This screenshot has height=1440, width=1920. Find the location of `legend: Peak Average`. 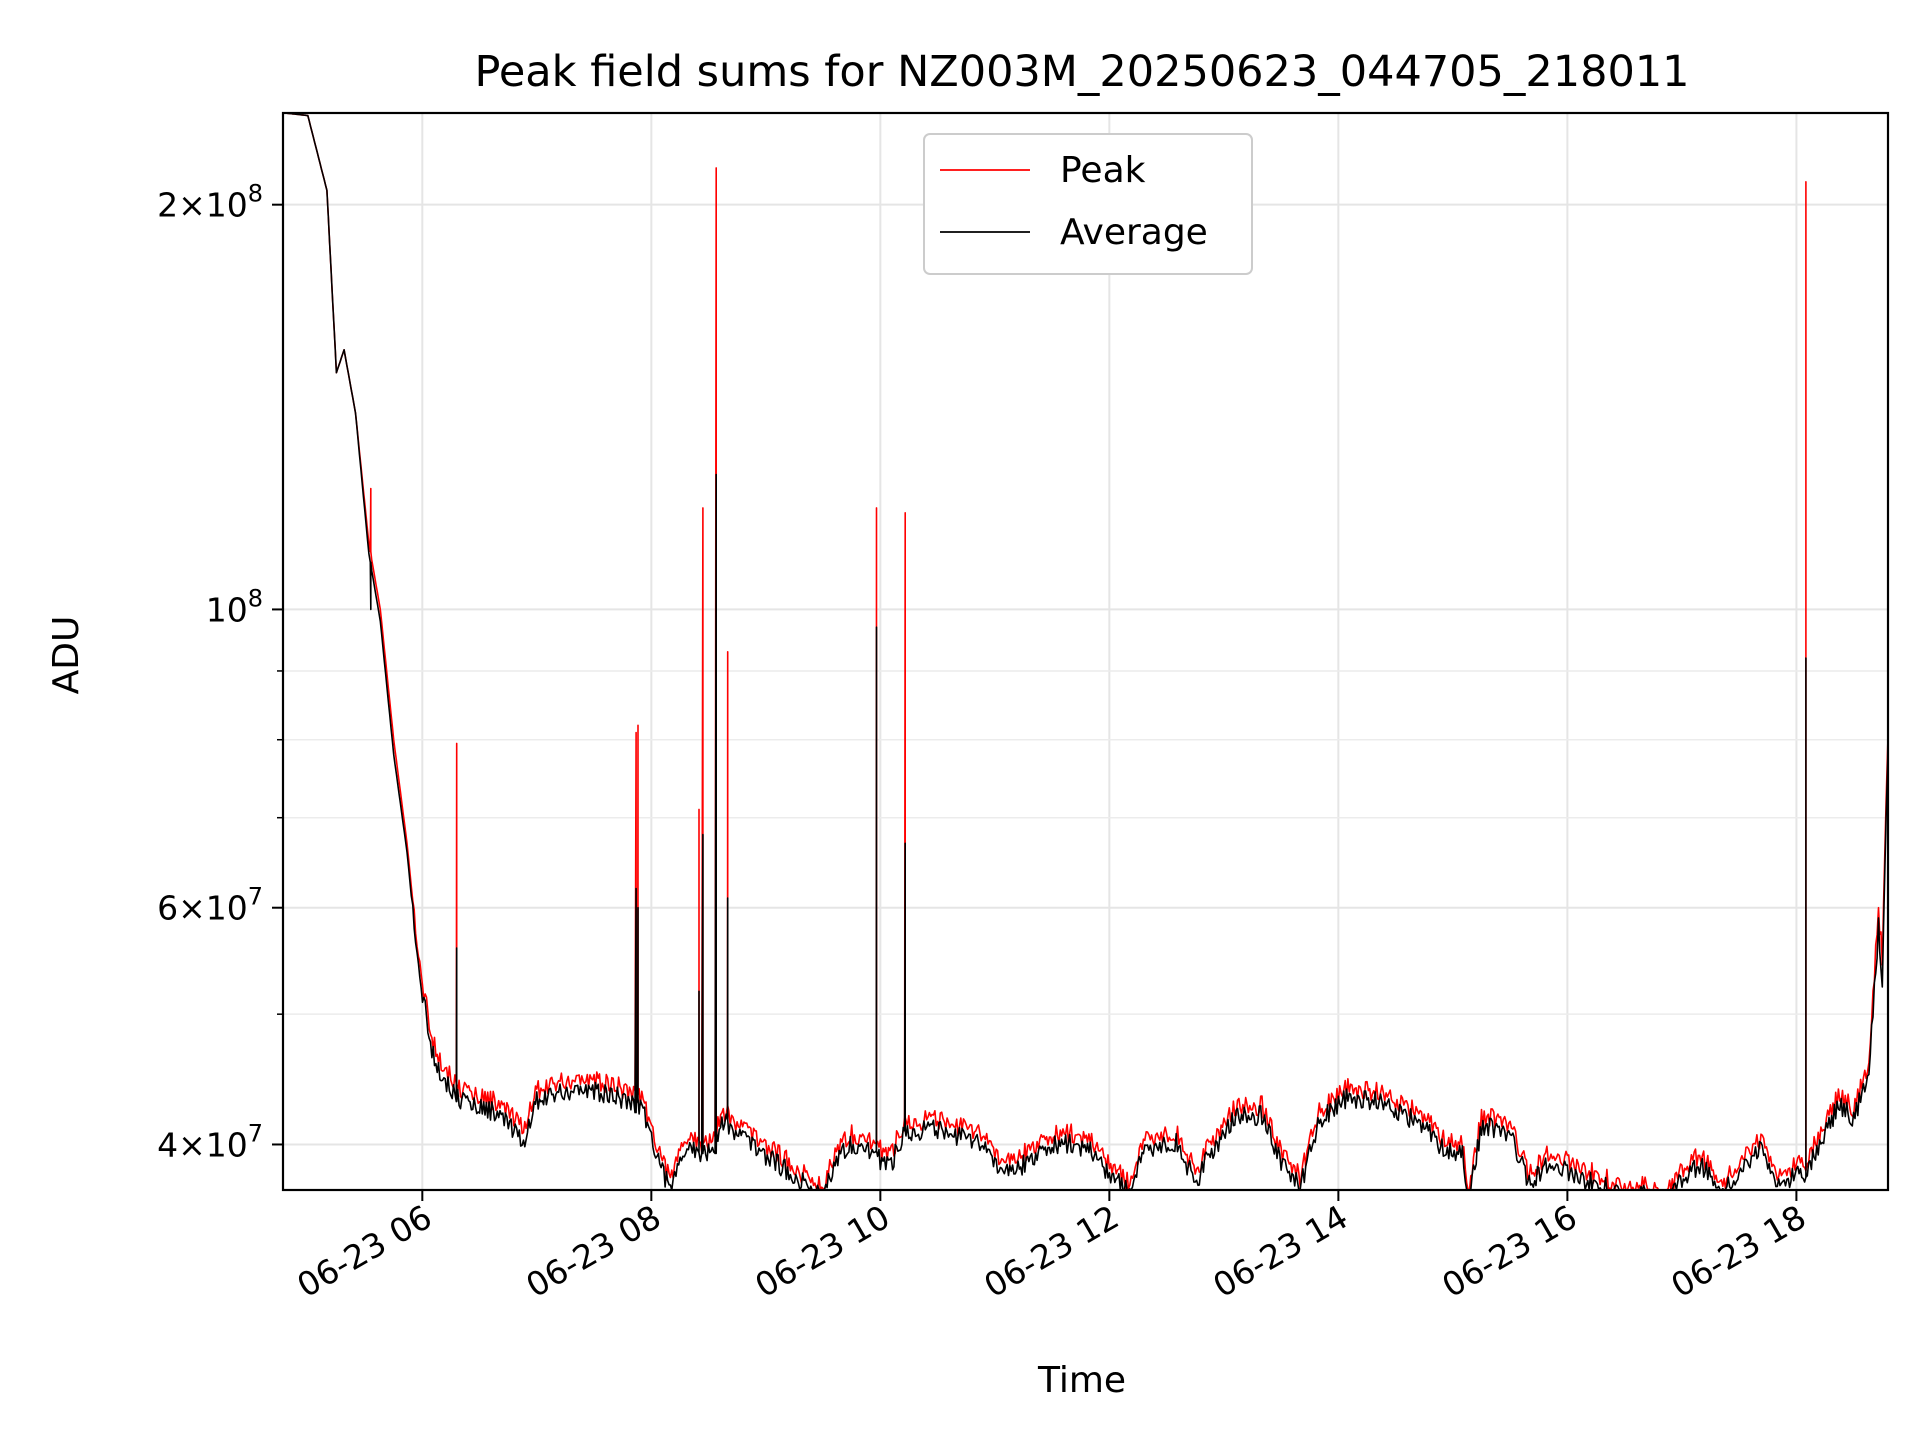

legend: Peak Average is located at coordinates (1088, 204).